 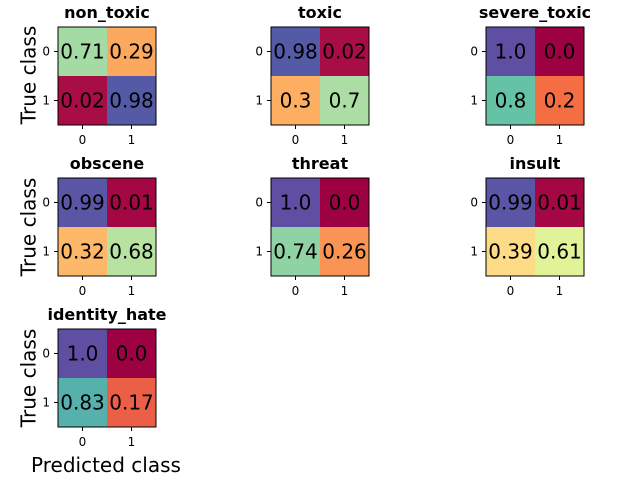 I want to click on panel-title: non_toxic, so click(x=107, y=12).